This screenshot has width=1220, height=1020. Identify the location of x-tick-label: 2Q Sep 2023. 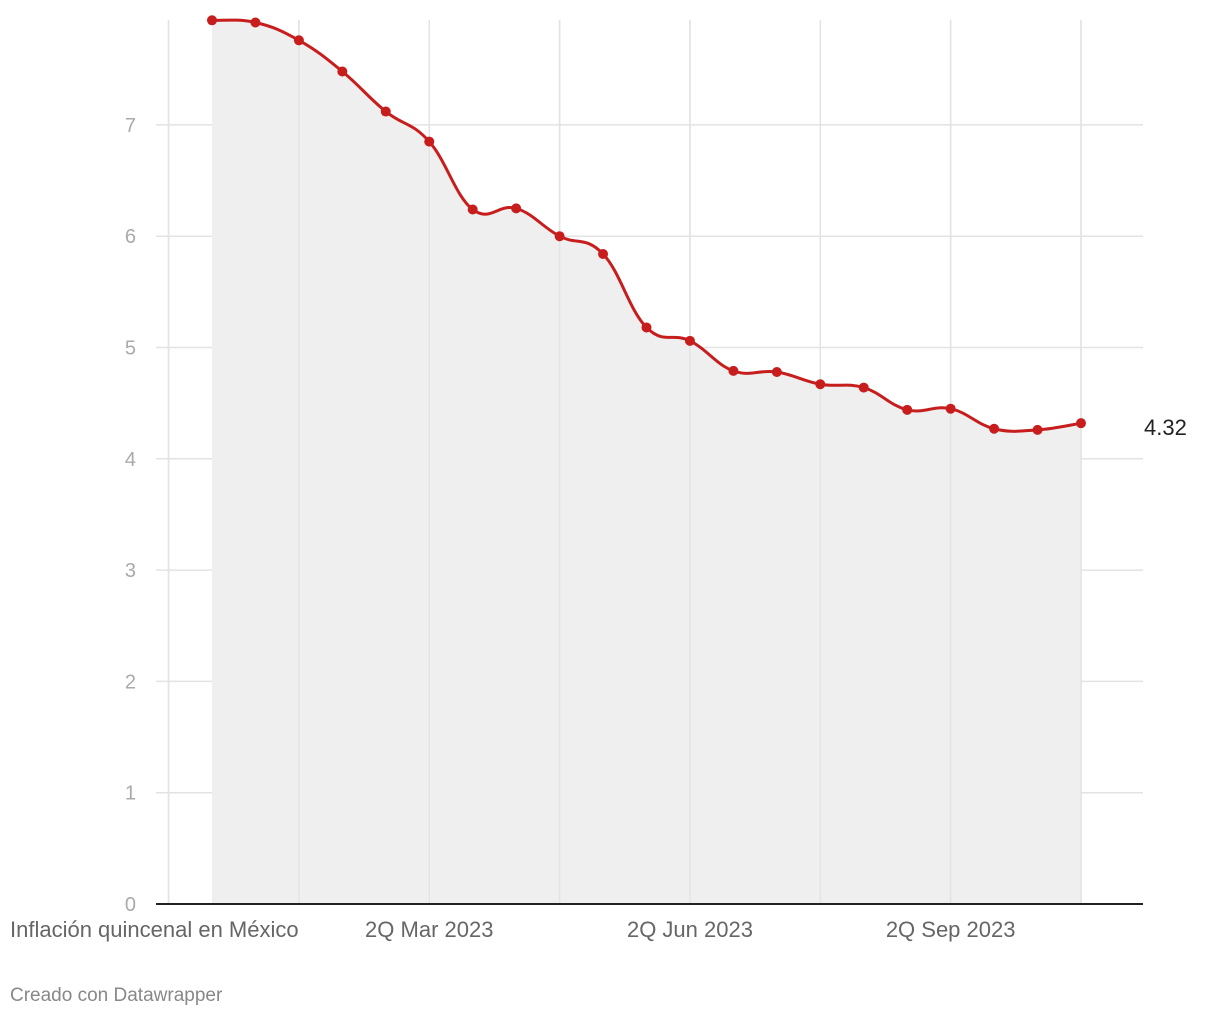
(951, 929).